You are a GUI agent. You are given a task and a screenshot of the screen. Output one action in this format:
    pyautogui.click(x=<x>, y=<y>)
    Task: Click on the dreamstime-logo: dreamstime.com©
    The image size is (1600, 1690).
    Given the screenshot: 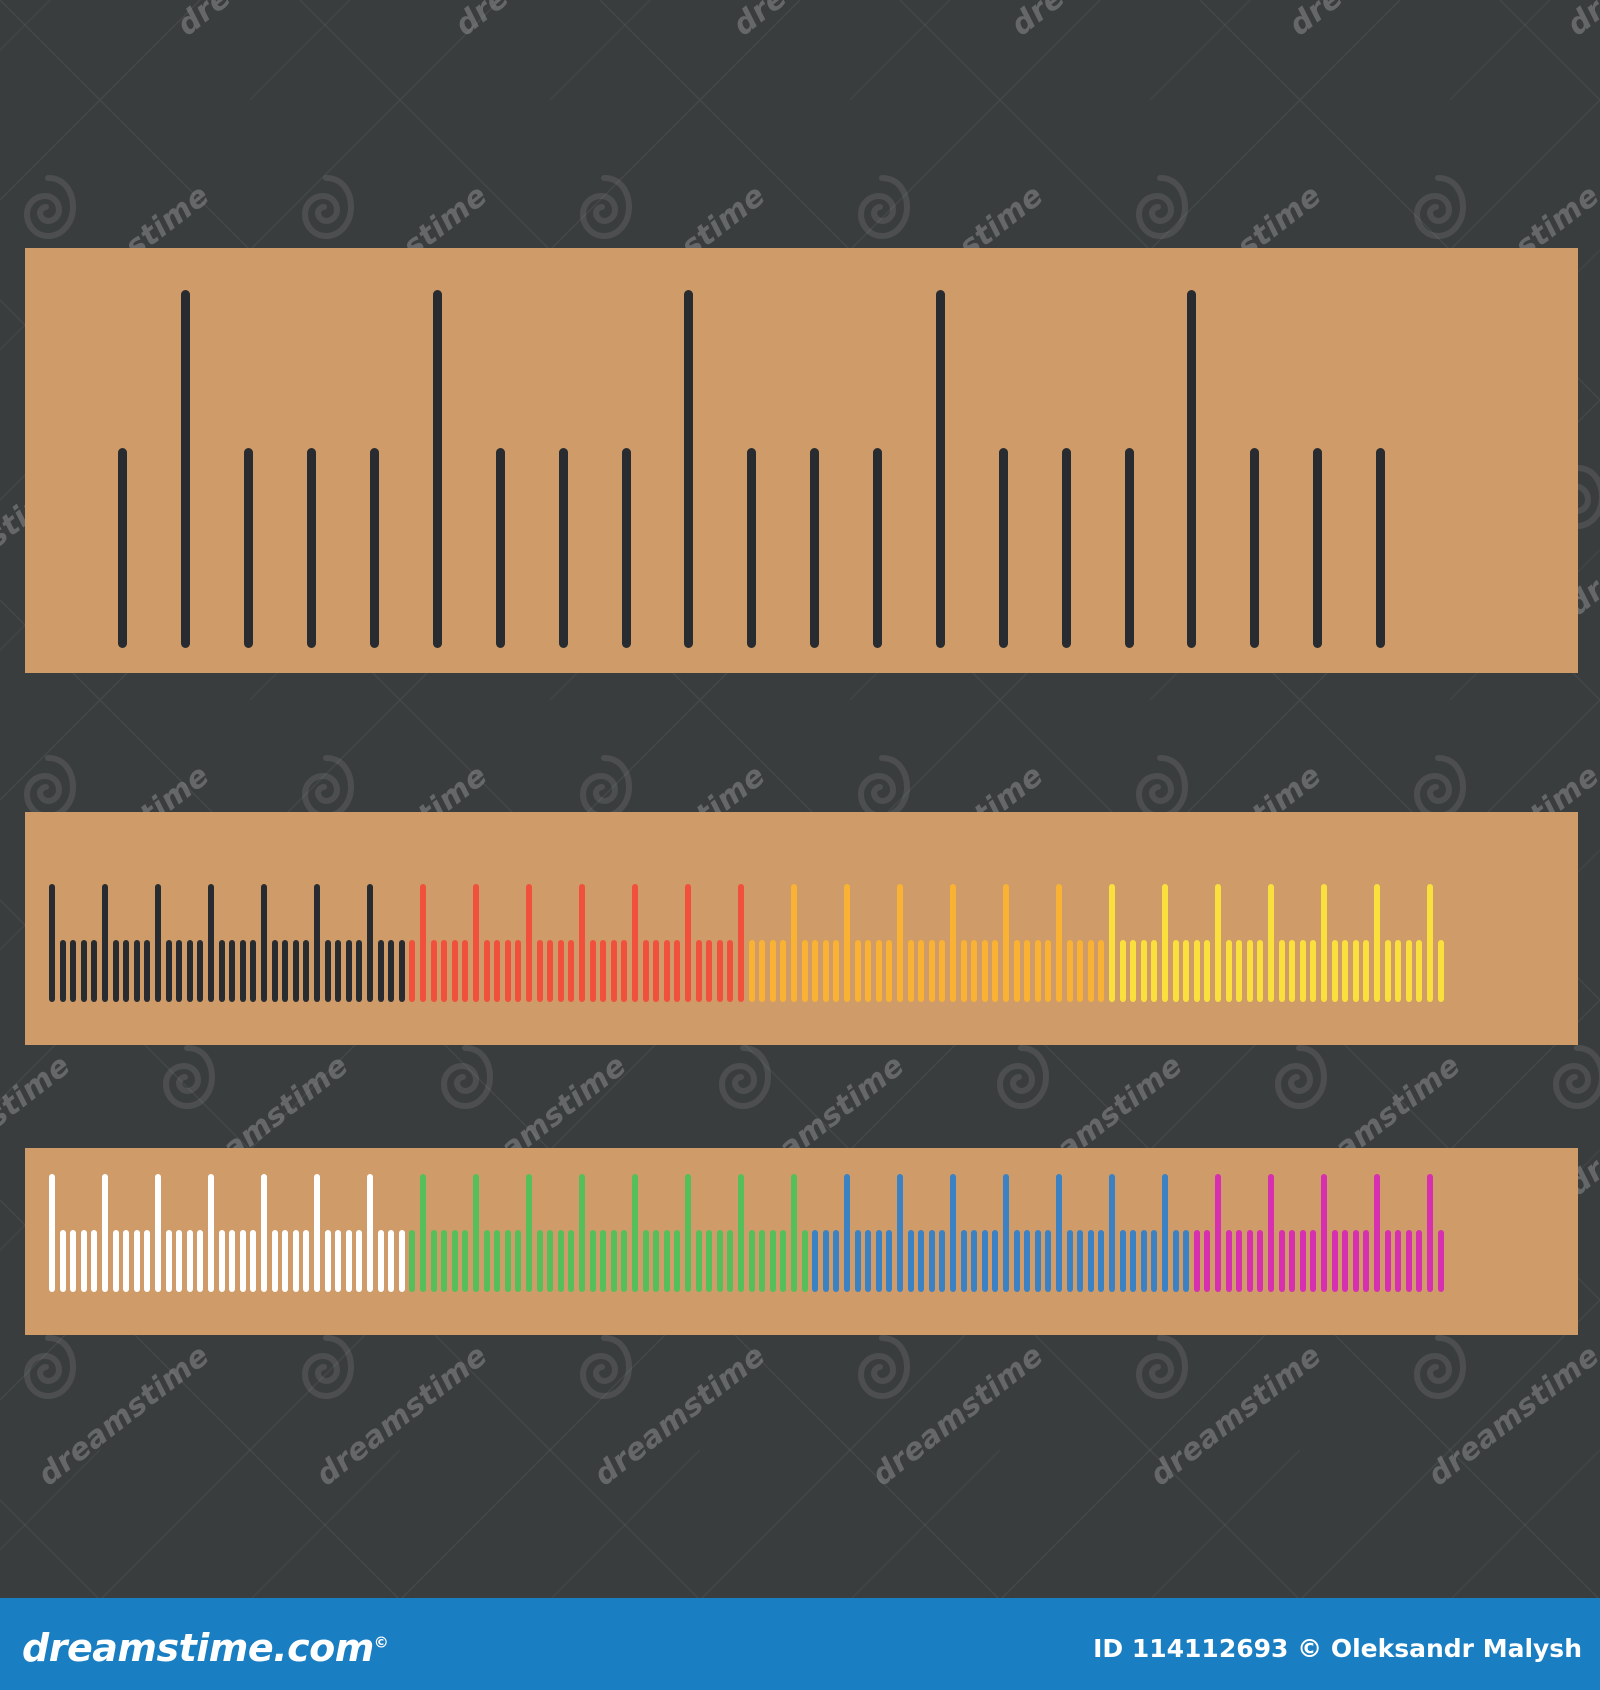 What is the action you would take?
    pyautogui.click(x=205, y=1648)
    